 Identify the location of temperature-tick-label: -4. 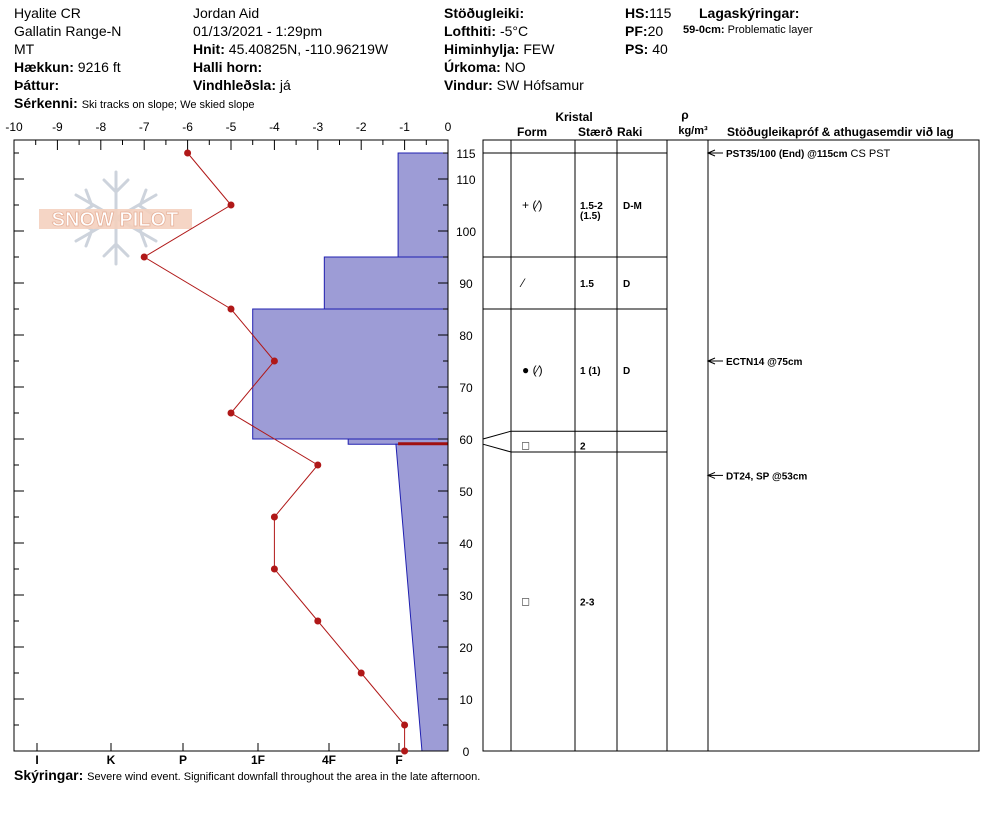
(274, 127).